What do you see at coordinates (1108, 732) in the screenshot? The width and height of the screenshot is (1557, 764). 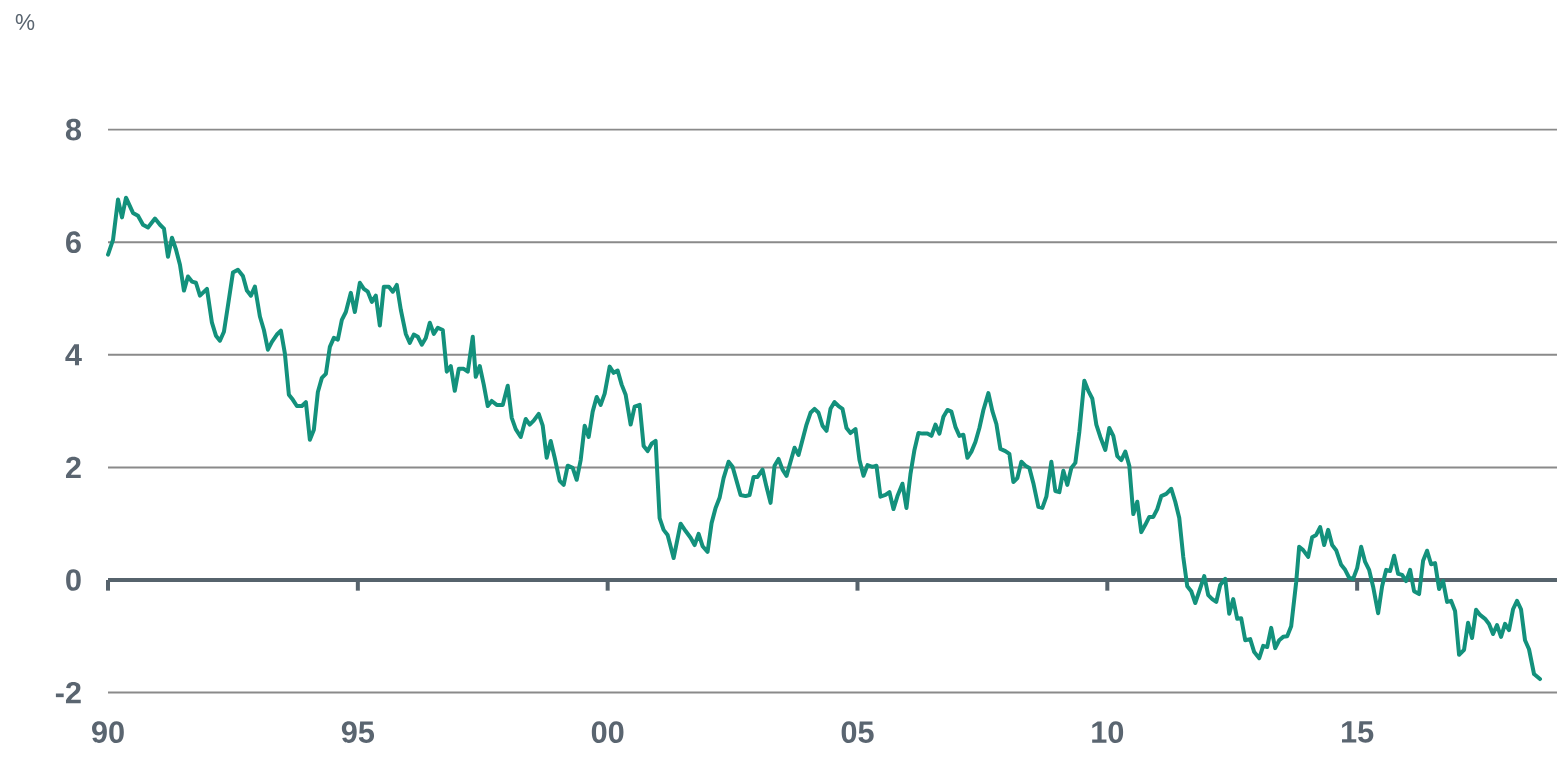 I see `x-tick-label: 10` at bounding box center [1108, 732].